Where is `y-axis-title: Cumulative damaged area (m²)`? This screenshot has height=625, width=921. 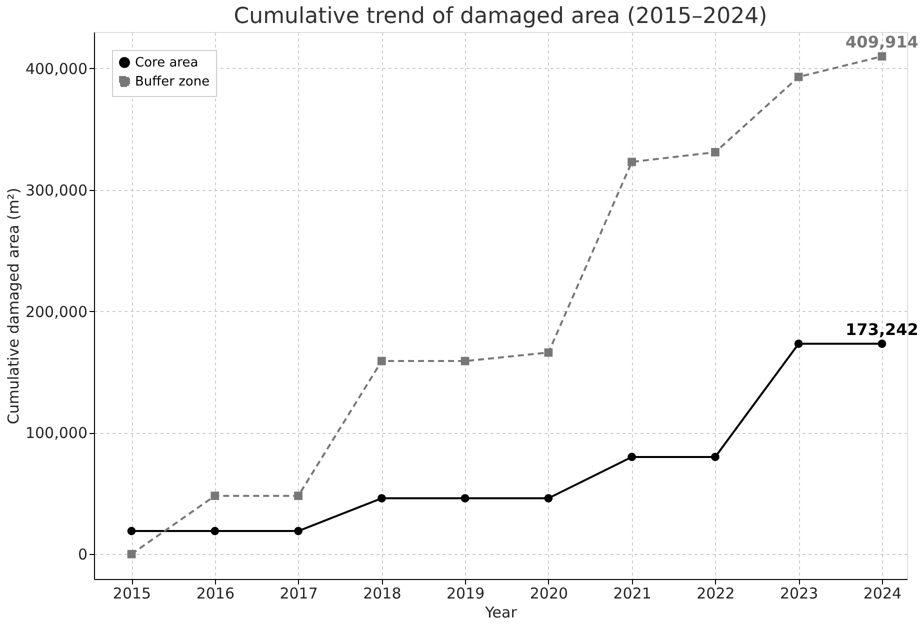
y-axis-title: Cumulative damaged area (m²) is located at coordinates (13, 306).